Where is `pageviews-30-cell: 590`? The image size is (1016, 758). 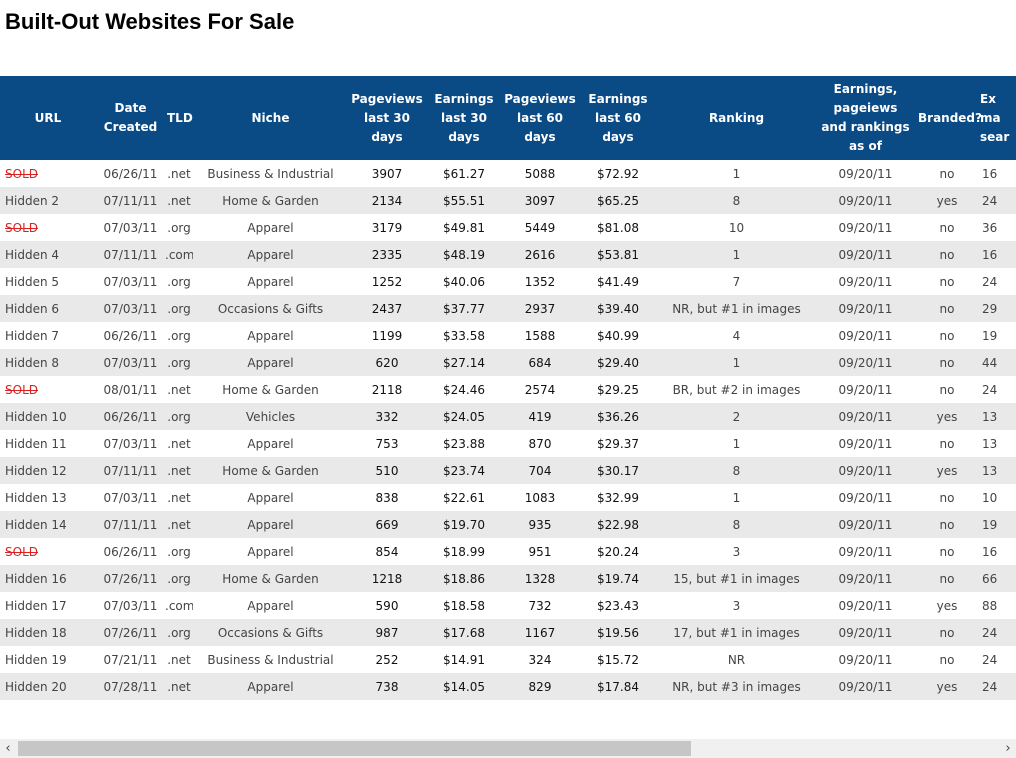
pageviews-30-cell: 590 is located at coordinates (387, 605).